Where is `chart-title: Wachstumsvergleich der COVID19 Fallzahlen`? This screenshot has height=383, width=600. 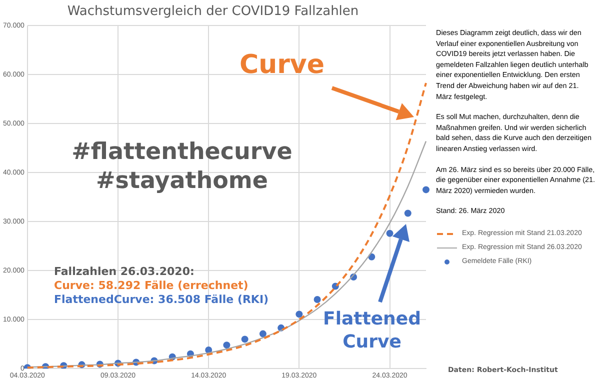 chart-title: Wachstumsvergleich der COVID19 Fallzahlen is located at coordinates (213, 12).